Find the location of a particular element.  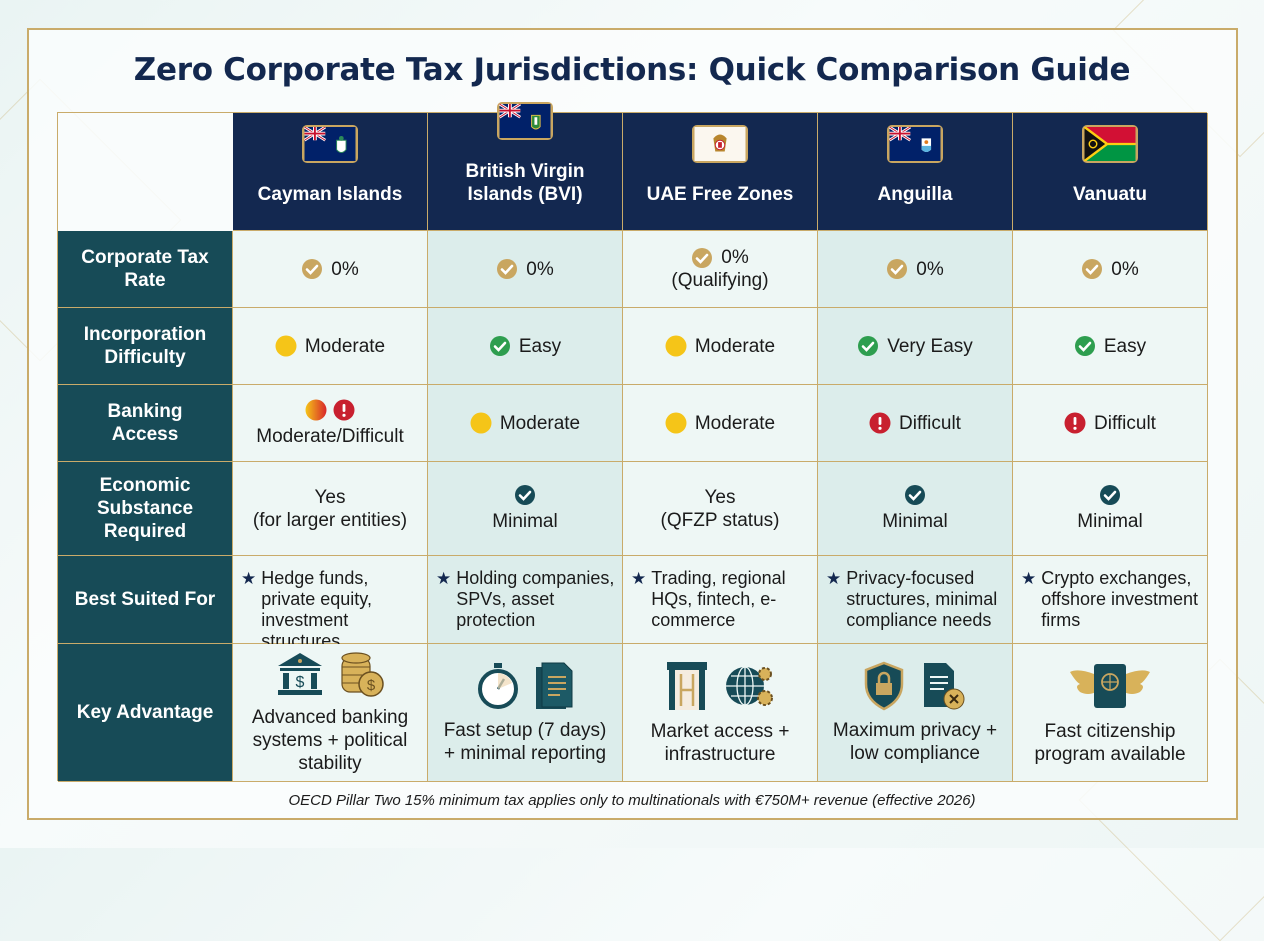

table-cell: Fast setup (7 days) + minimal reporting is located at coordinates (525, 713).